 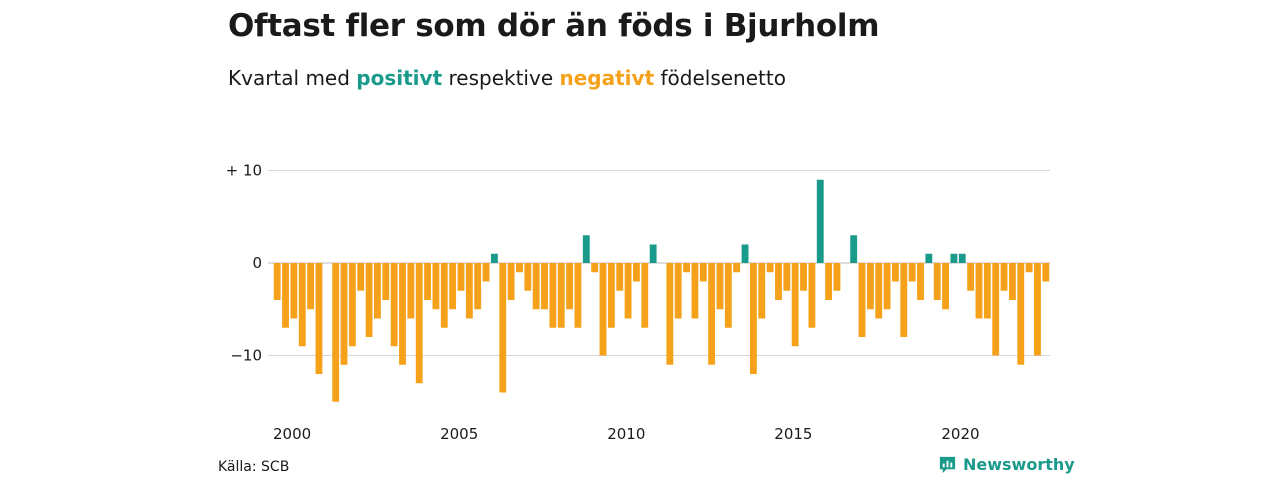 What do you see at coordinates (257, 263) in the screenshot?
I see `y-tick-label: 0` at bounding box center [257, 263].